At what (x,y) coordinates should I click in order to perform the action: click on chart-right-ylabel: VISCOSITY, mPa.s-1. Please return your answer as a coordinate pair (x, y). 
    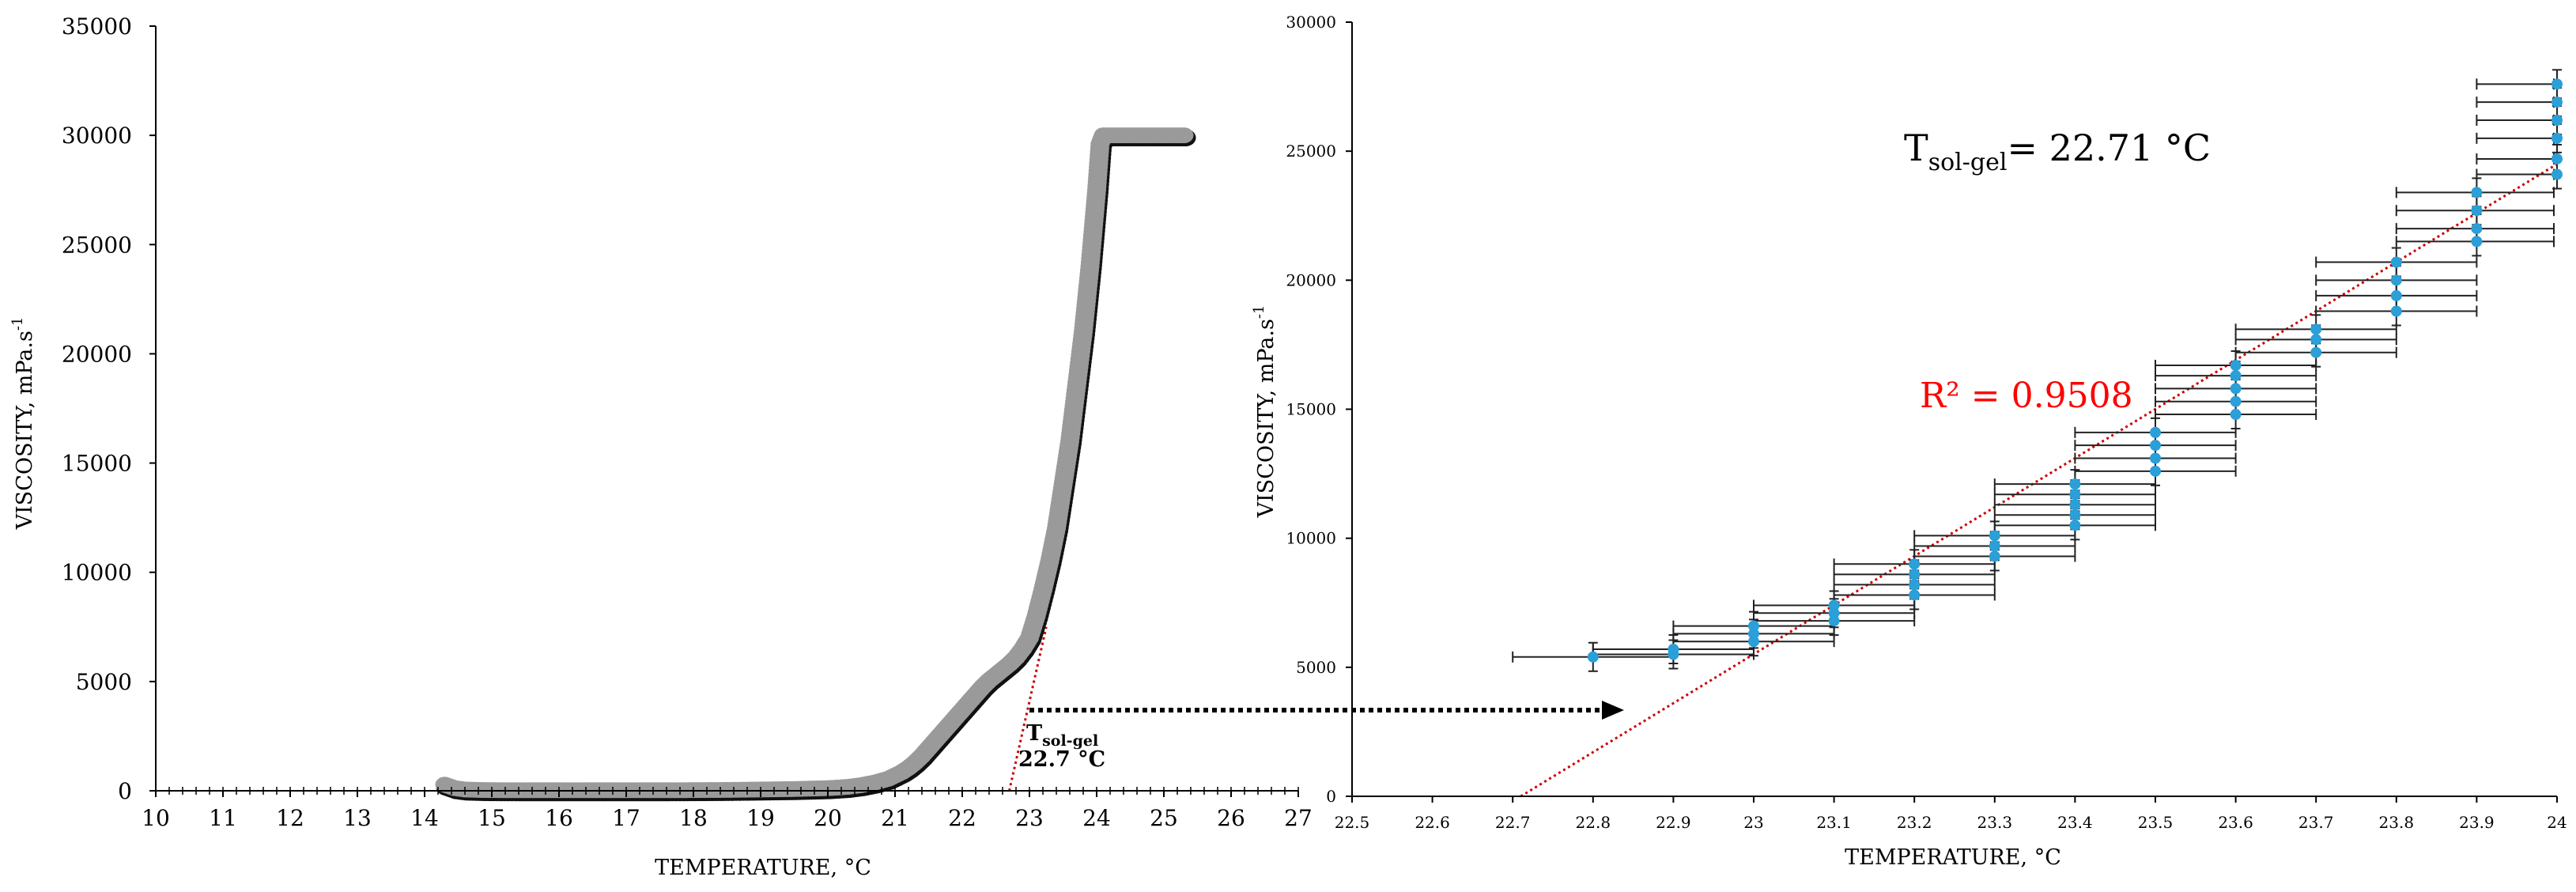
    Looking at the image, I should click on (1265, 412).